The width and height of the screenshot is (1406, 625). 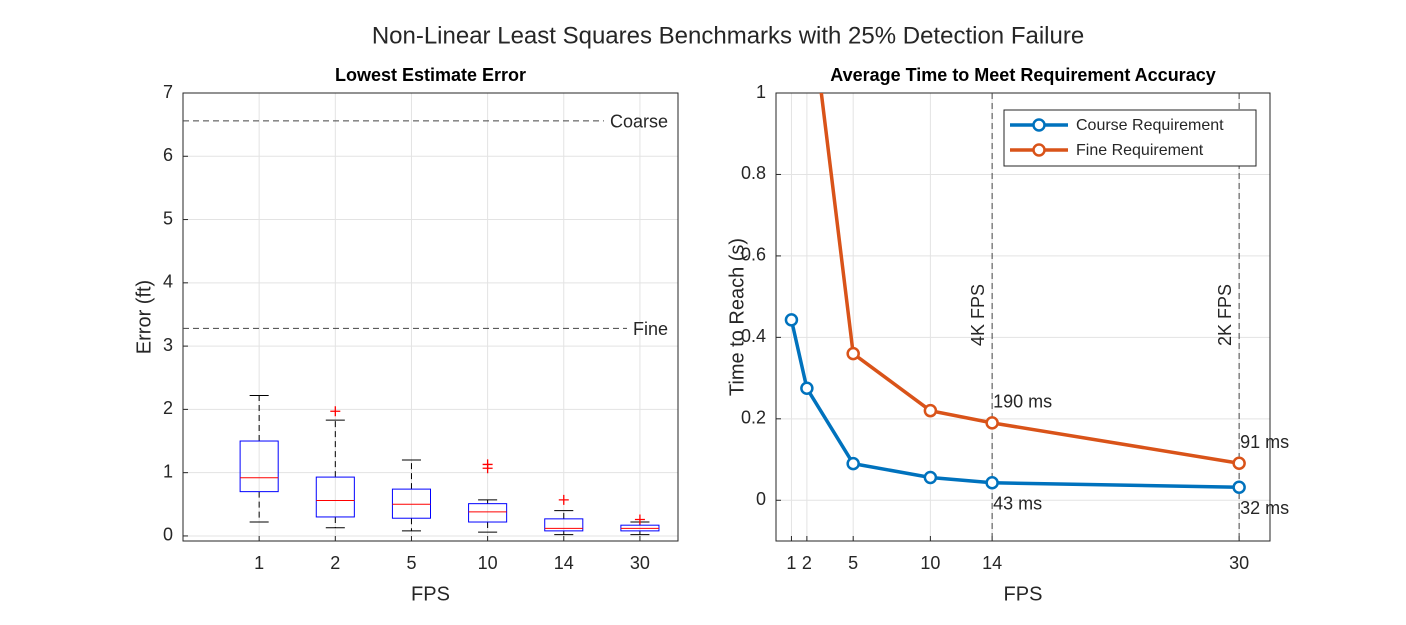 What do you see at coordinates (737, 317) in the screenshot?
I see `y-axis-label: Time to Reach (s)` at bounding box center [737, 317].